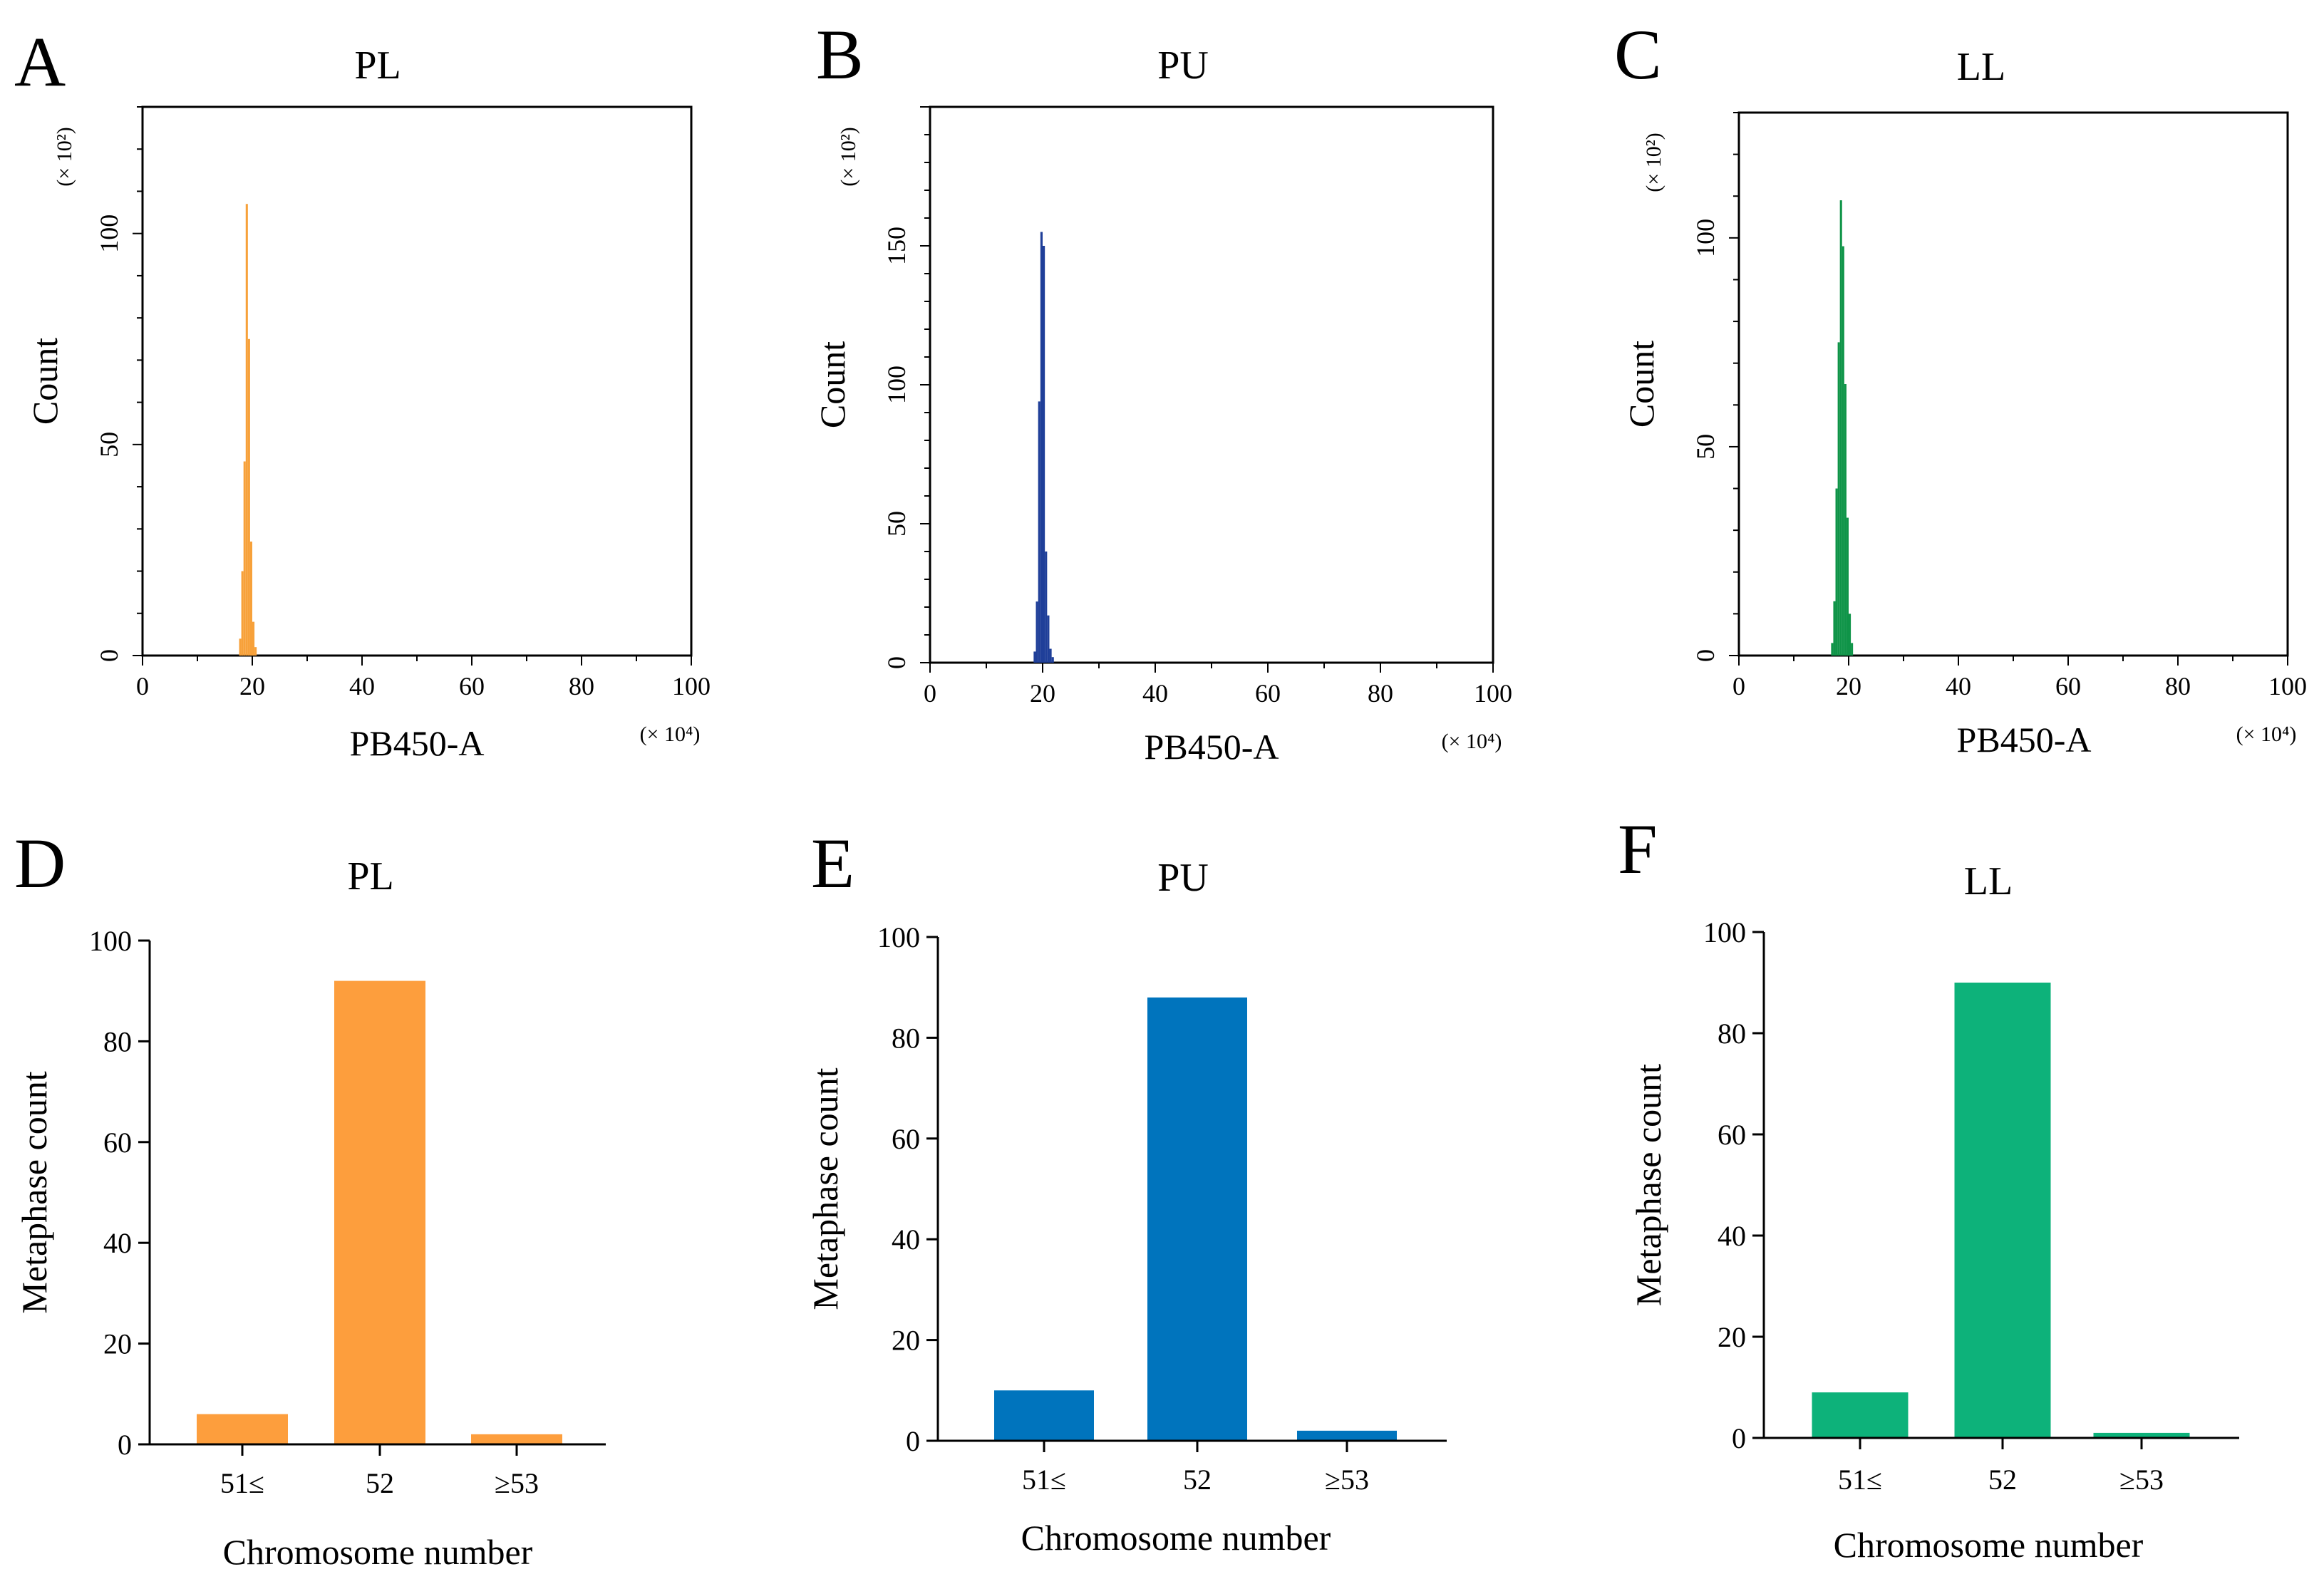 The height and width of the screenshot is (1584, 2324). Describe the element at coordinates (2002, 1480) in the screenshot. I see `x-tick-label: 52` at that location.